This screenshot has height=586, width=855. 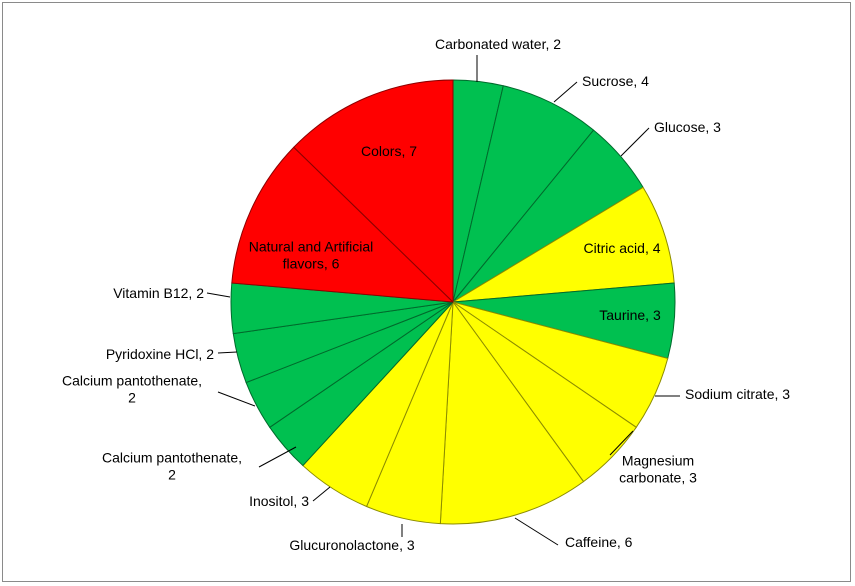 What do you see at coordinates (498, 44) in the screenshot?
I see `slice-label: Carbonated water, 2` at bounding box center [498, 44].